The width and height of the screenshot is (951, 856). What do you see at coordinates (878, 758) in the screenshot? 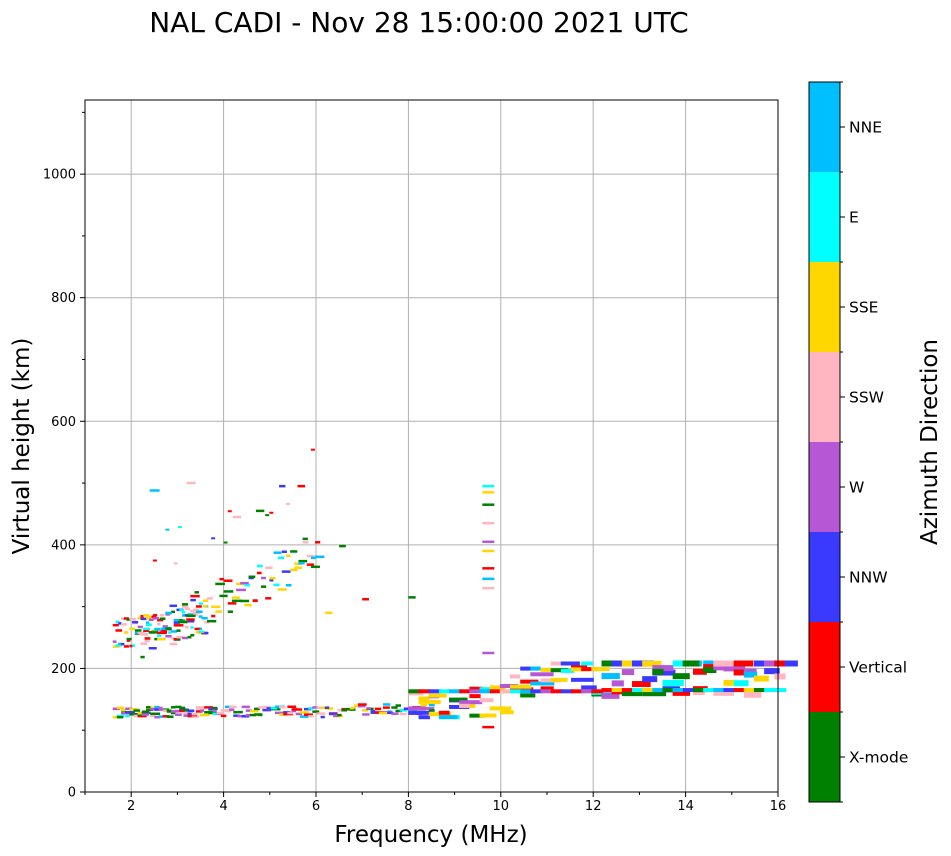
I see `colorbar-category-label: X-mode` at bounding box center [878, 758].